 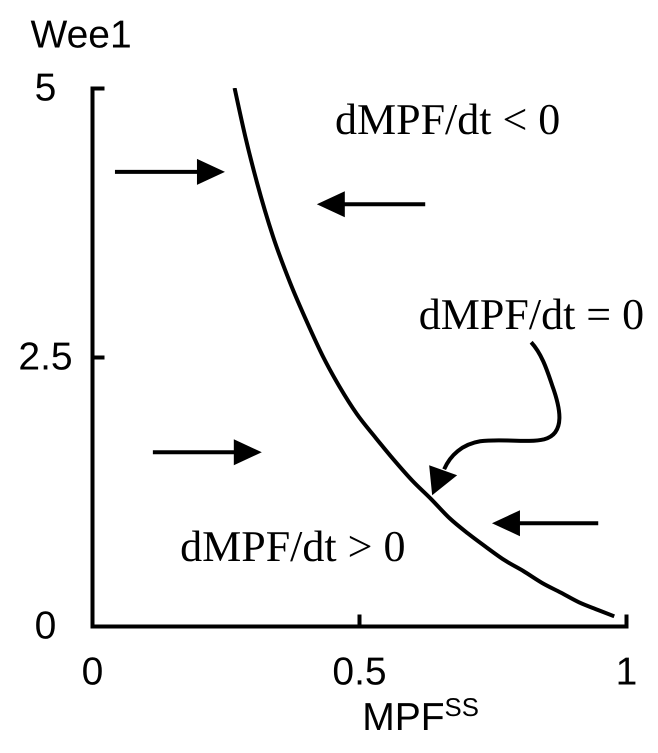 What do you see at coordinates (45, 626) in the screenshot?
I see `y-tick-label: 0` at bounding box center [45, 626].